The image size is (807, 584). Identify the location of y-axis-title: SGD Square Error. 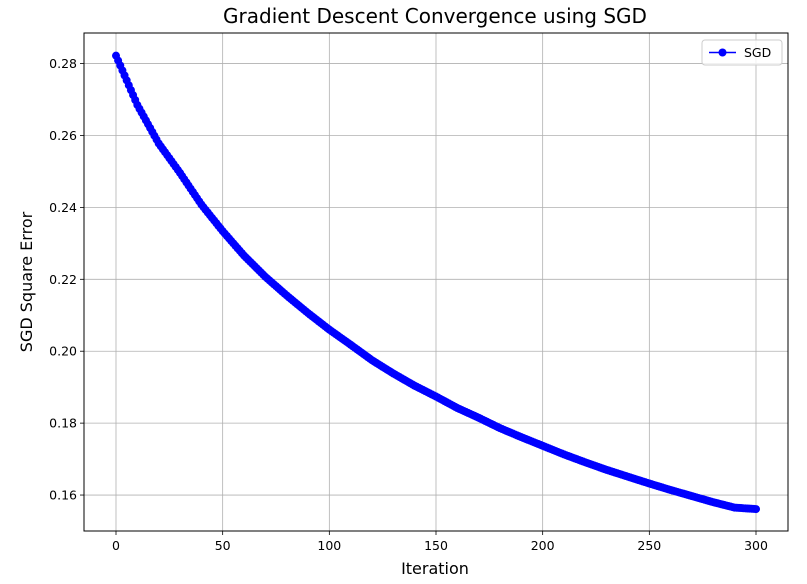
(26, 281).